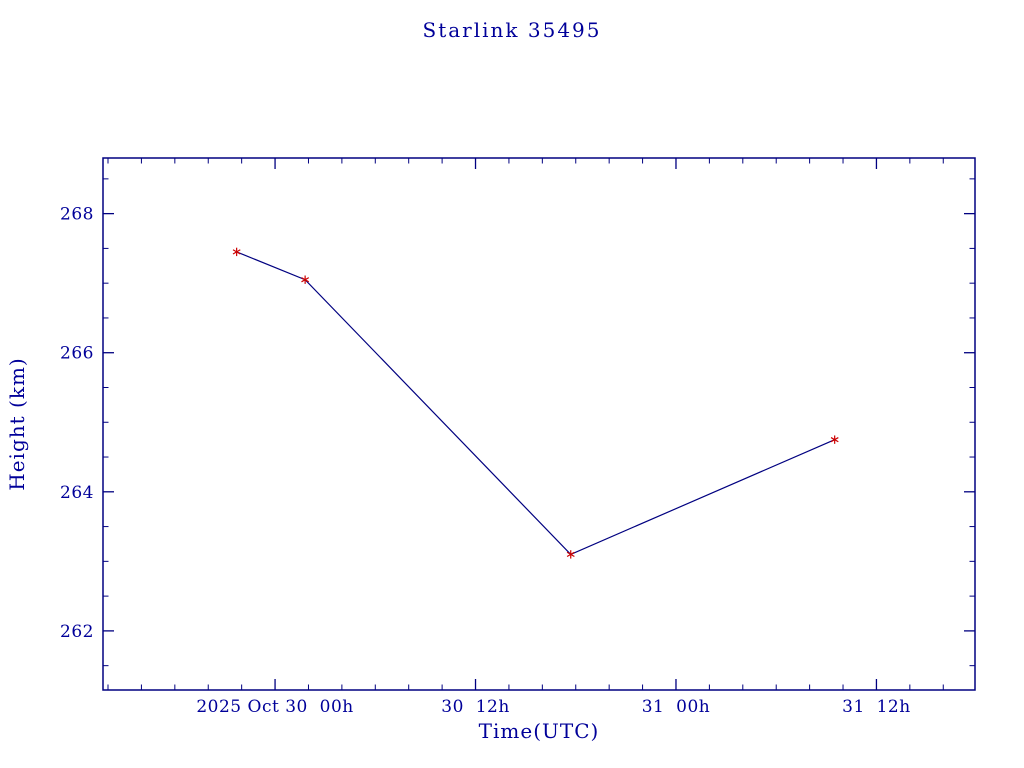 The width and height of the screenshot is (1024, 768). What do you see at coordinates (77, 354) in the screenshot?
I see `y-tick-label: 266` at bounding box center [77, 354].